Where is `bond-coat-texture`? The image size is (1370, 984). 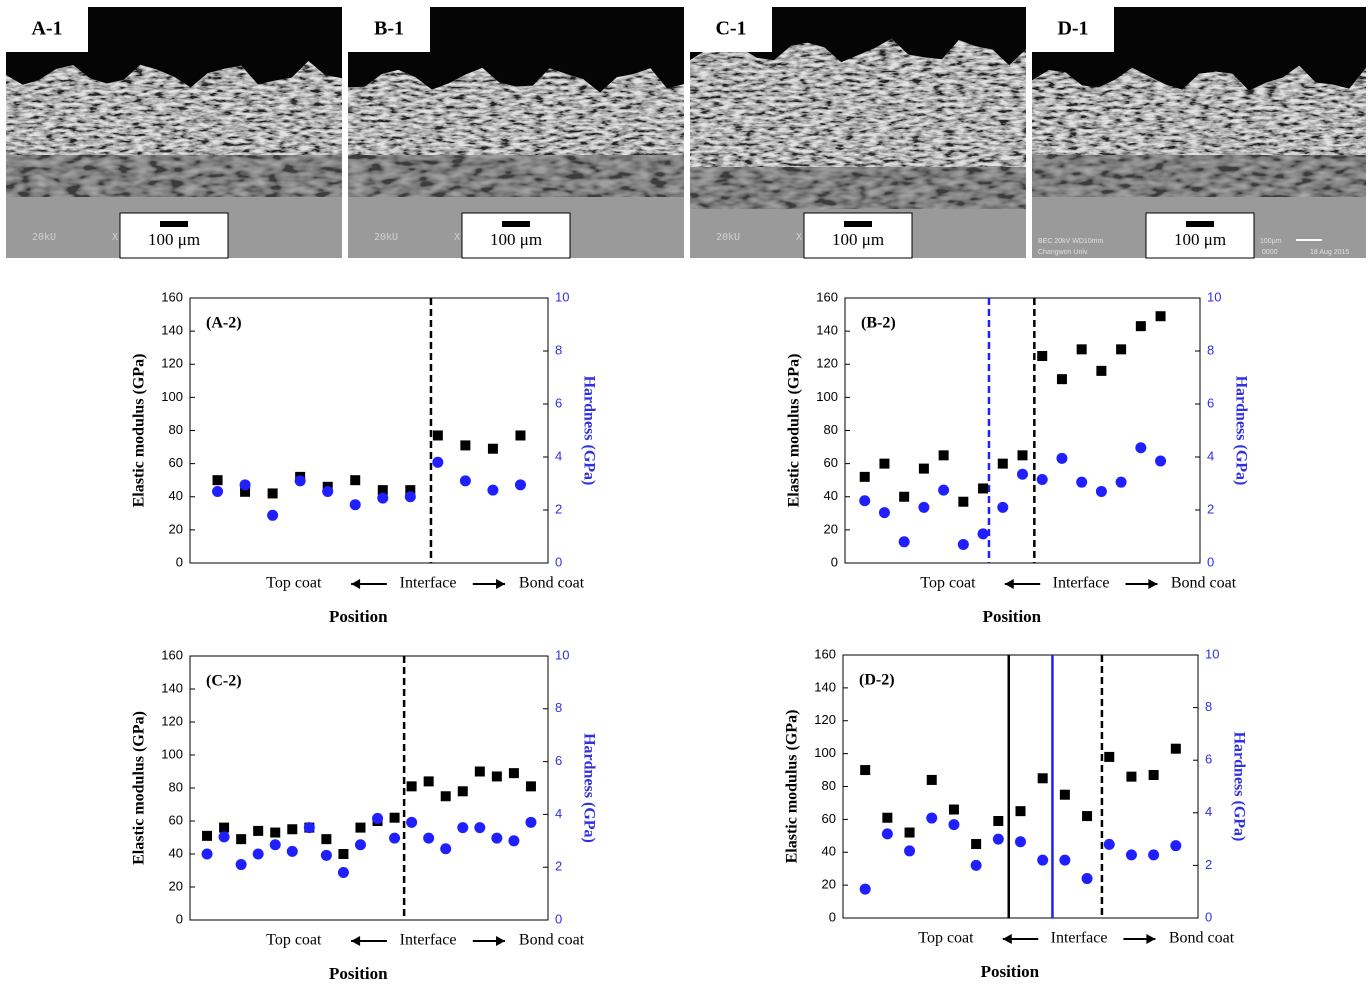 bond-coat-texture is located at coordinates (1199, 176).